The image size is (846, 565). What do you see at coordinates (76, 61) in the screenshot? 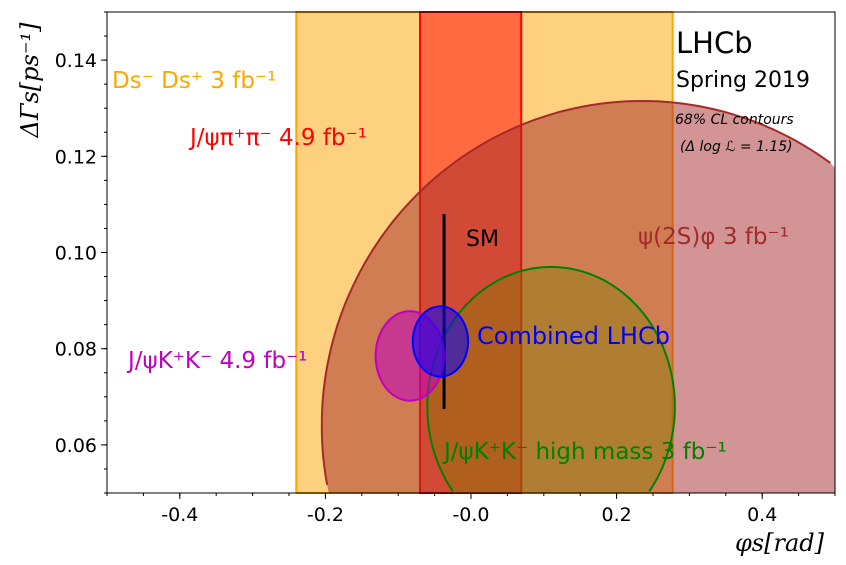
I see `y-tick-label: 0.14` at bounding box center [76, 61].